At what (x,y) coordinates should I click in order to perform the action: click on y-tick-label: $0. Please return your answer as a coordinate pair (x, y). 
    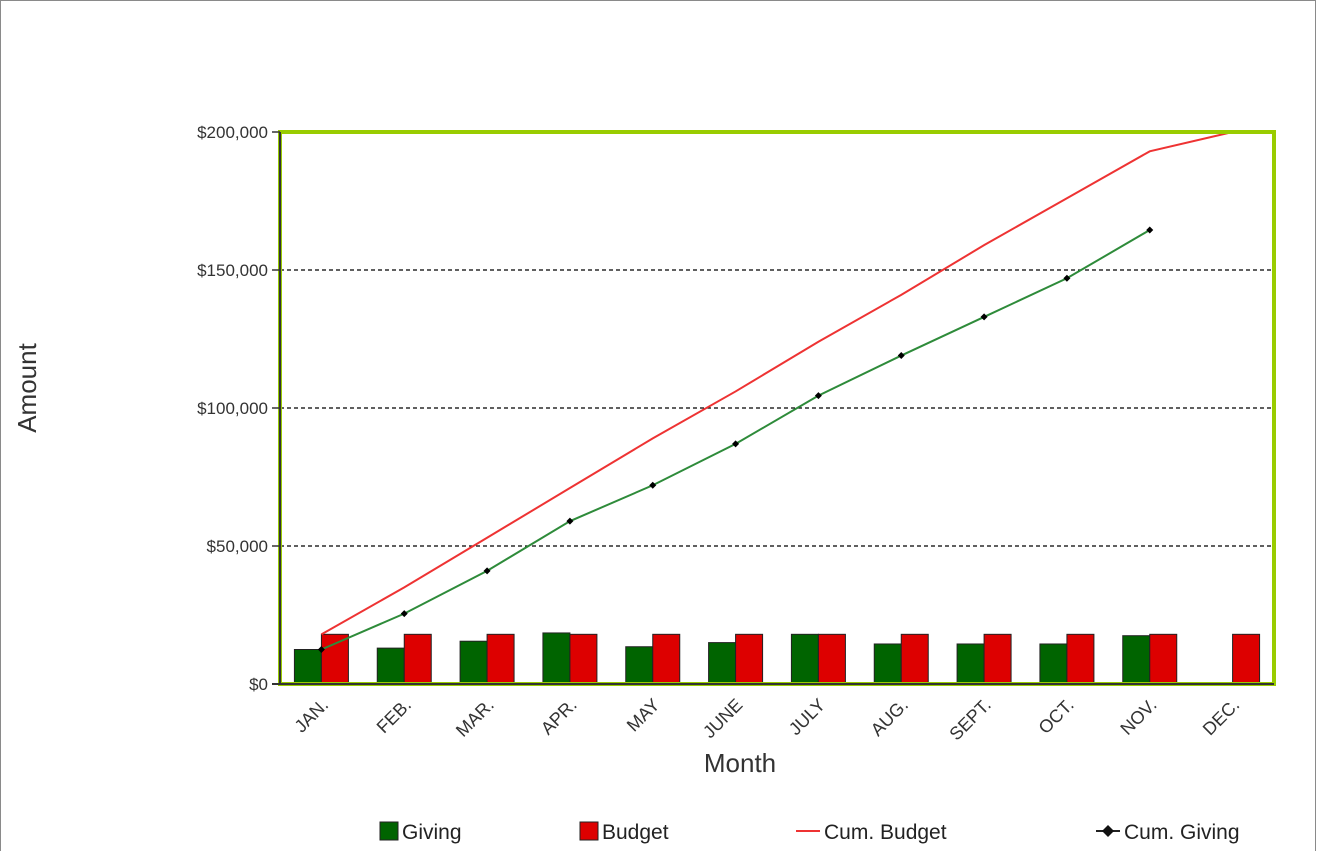
    Looking at the image, I should click on (258, 684).